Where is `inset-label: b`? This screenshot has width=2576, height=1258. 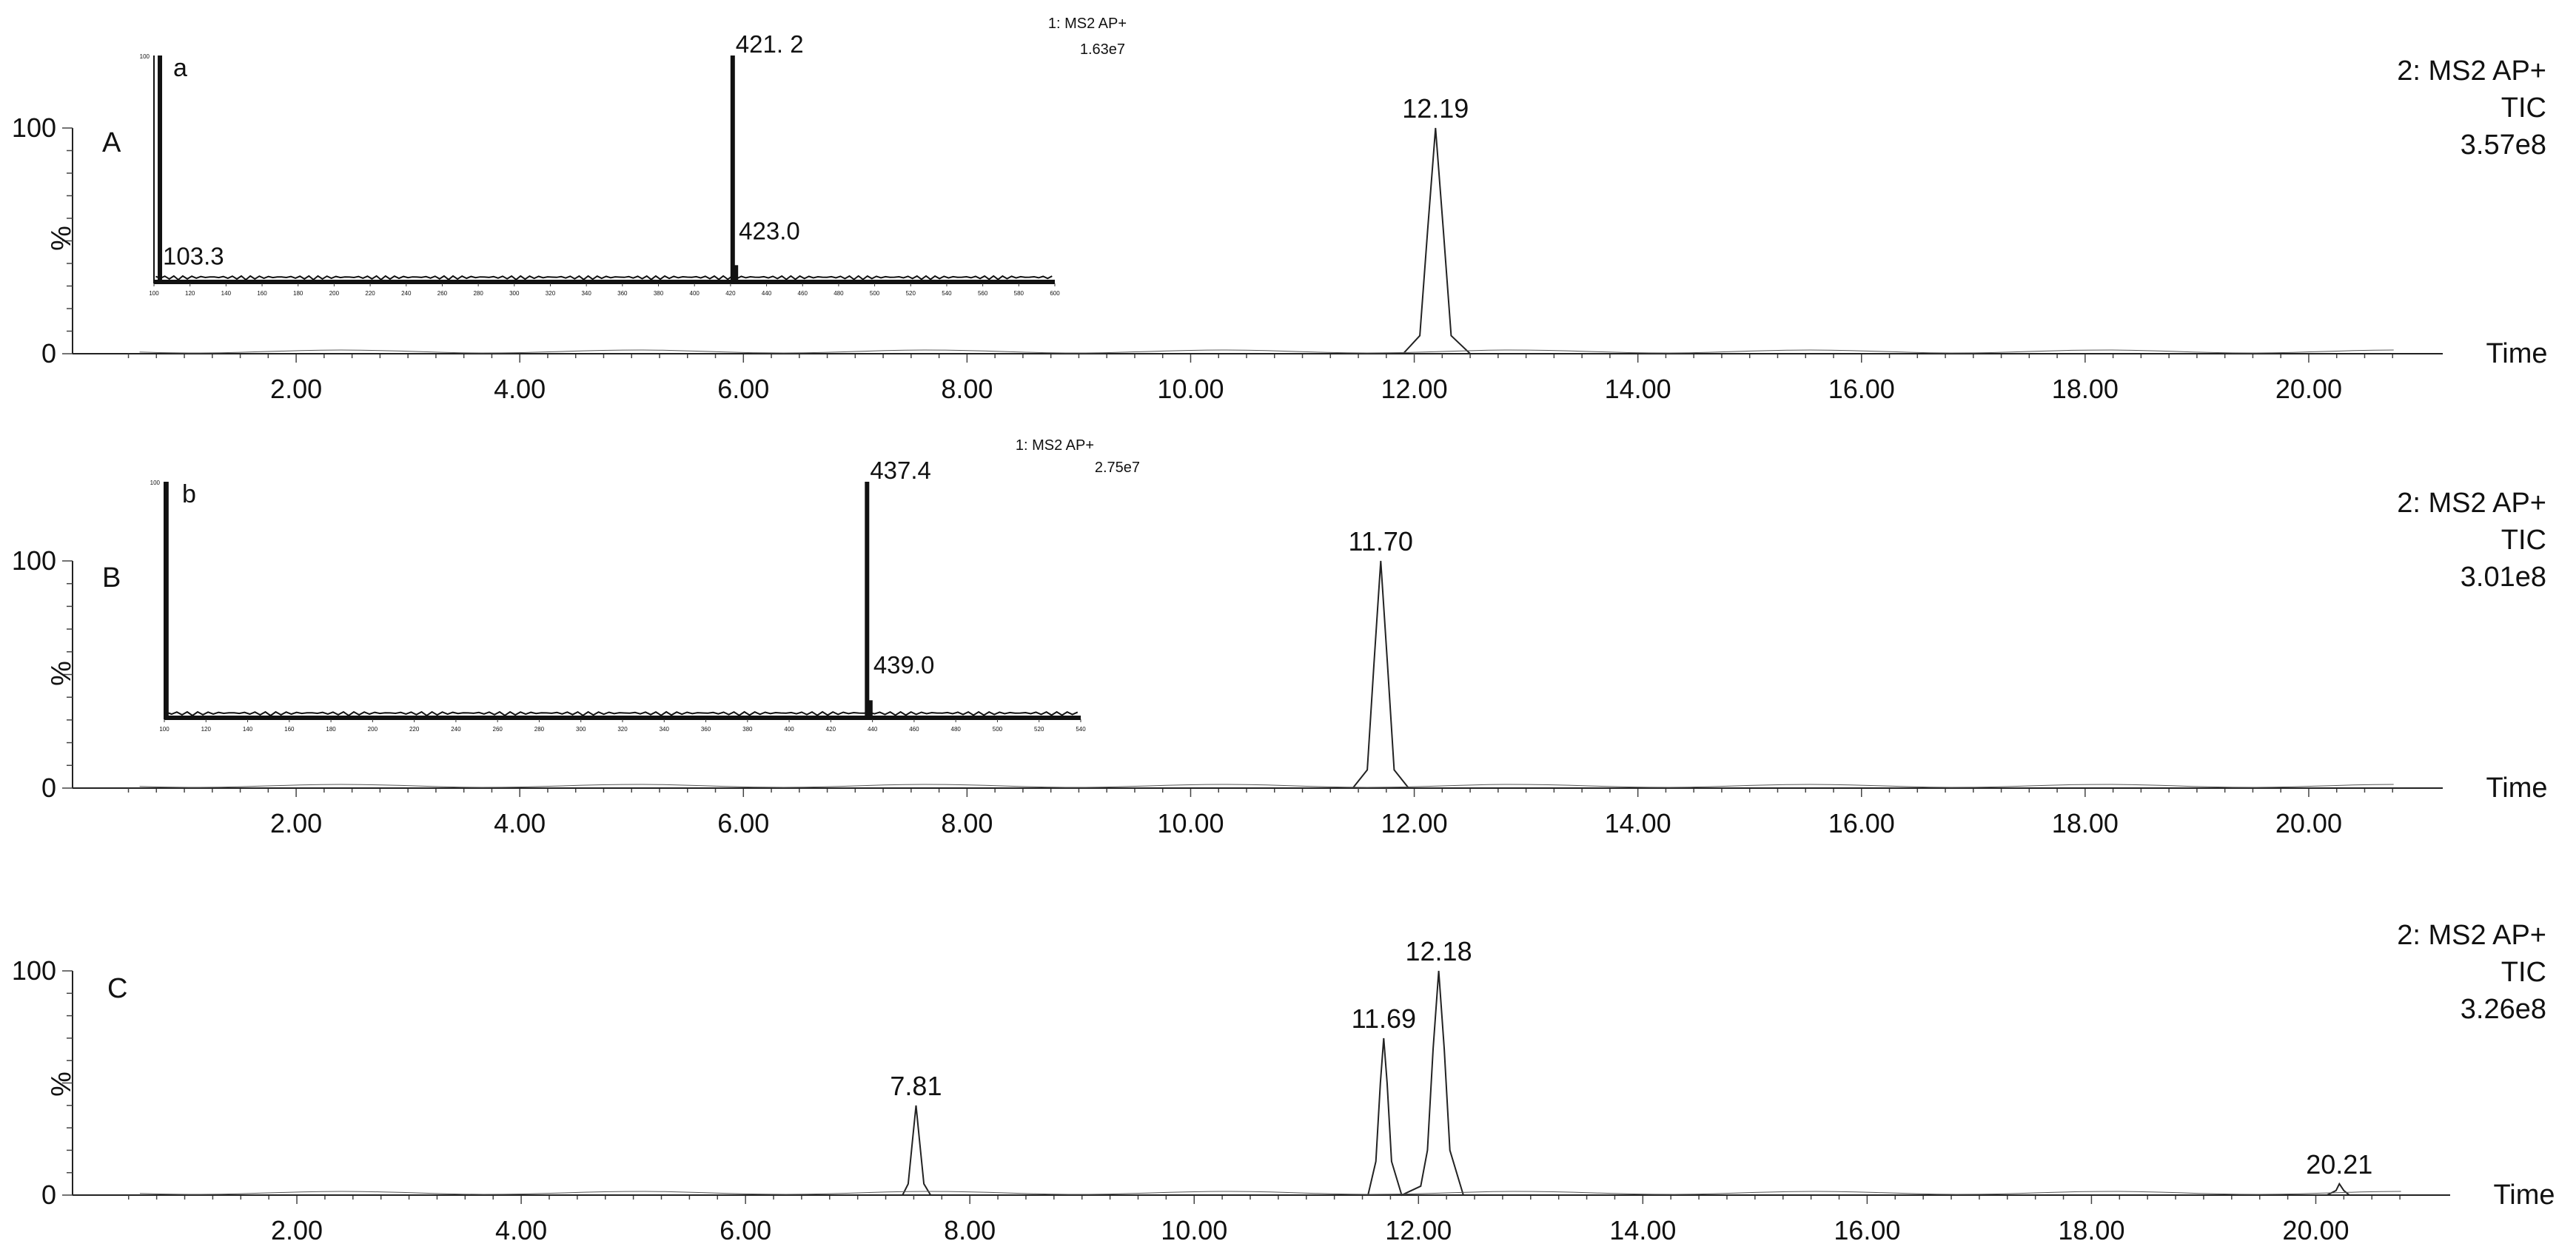
inset-label: b is located at coordinates (189, 494).